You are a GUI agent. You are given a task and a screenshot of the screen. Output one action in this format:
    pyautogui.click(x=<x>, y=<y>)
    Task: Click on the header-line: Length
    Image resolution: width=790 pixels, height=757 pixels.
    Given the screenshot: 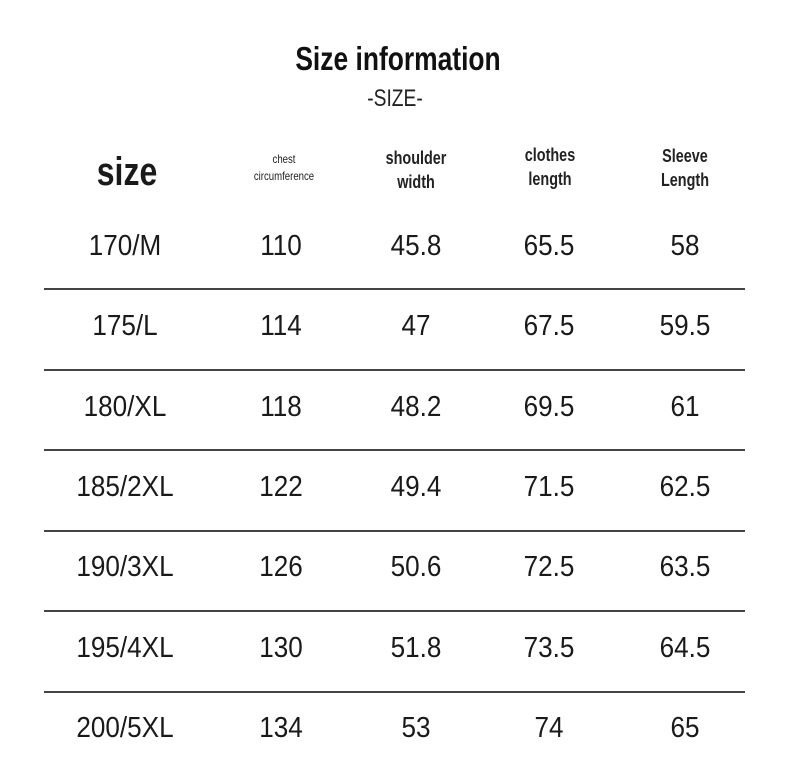 What is the action you would take?
    pyautogui.click(x=685, y=180)
    